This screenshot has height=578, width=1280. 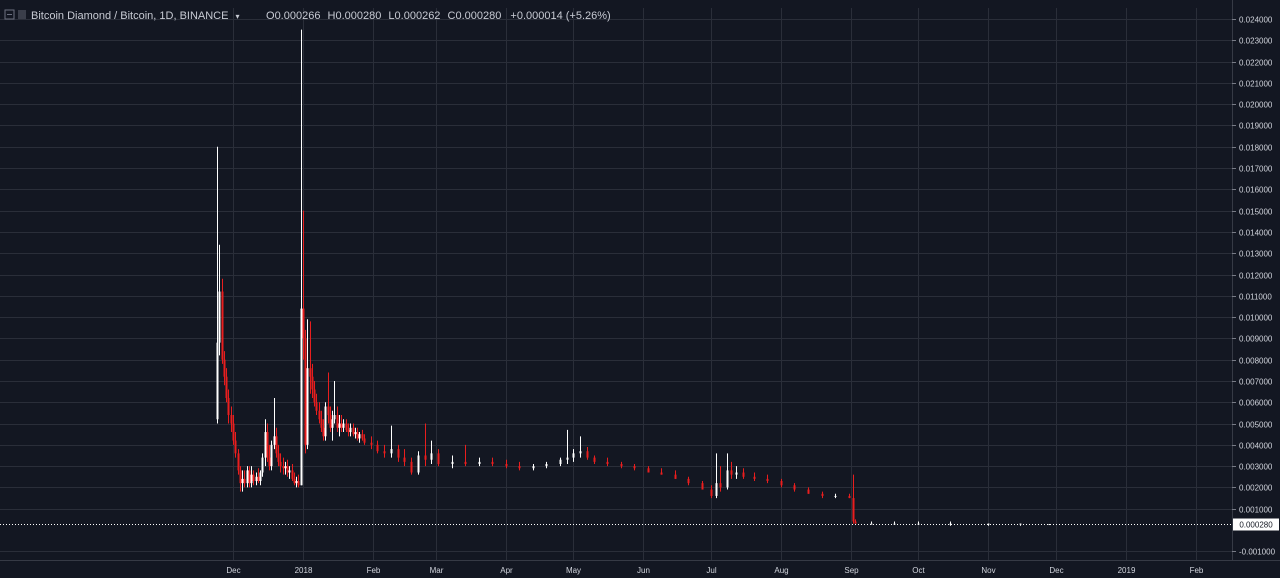 I want to click on legend-symbol: Bitcoin Diamond / Bitcoin, 1D, BINANCE, so click(x=129, y=16).